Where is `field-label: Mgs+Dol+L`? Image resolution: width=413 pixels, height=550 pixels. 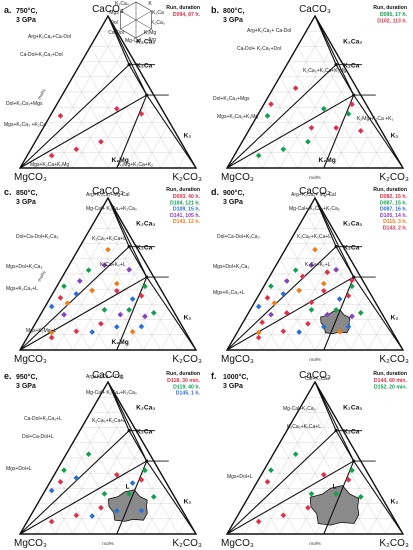
field-label: Mgs+Dol+L is located at coordinates (240, 477).